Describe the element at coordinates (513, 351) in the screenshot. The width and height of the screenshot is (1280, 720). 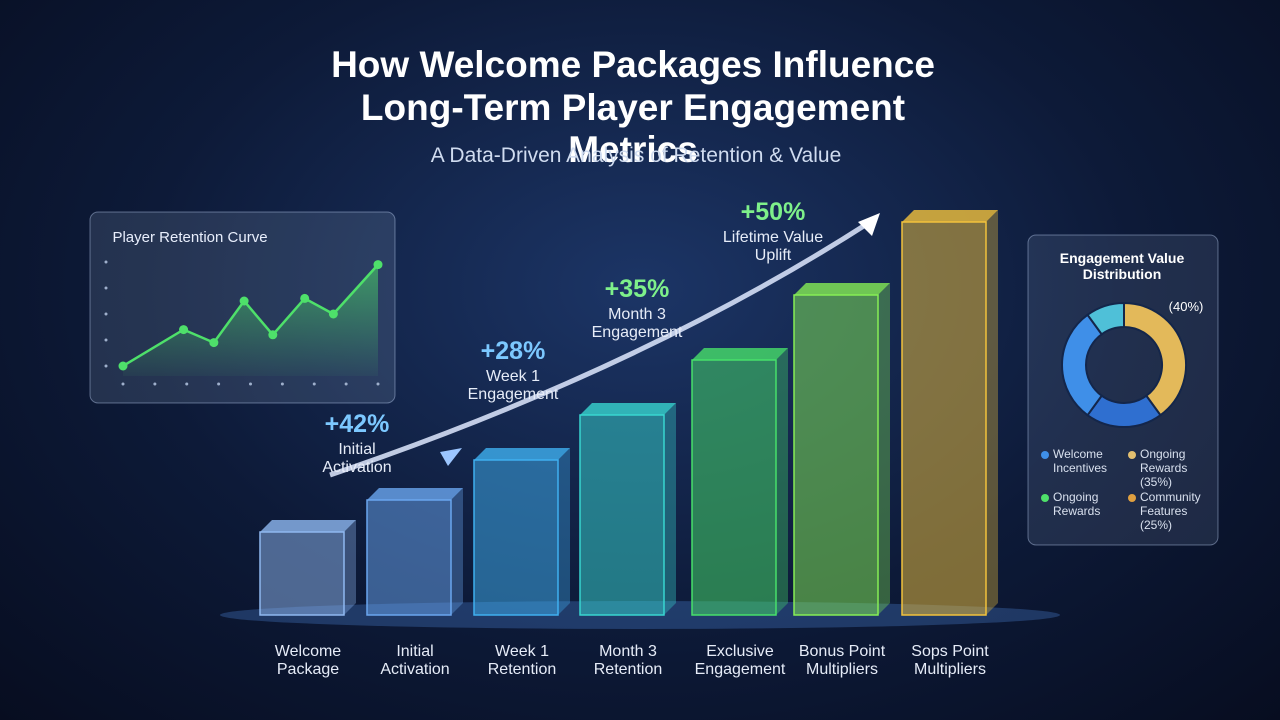
I see `annotation-value: +28%` at that location.